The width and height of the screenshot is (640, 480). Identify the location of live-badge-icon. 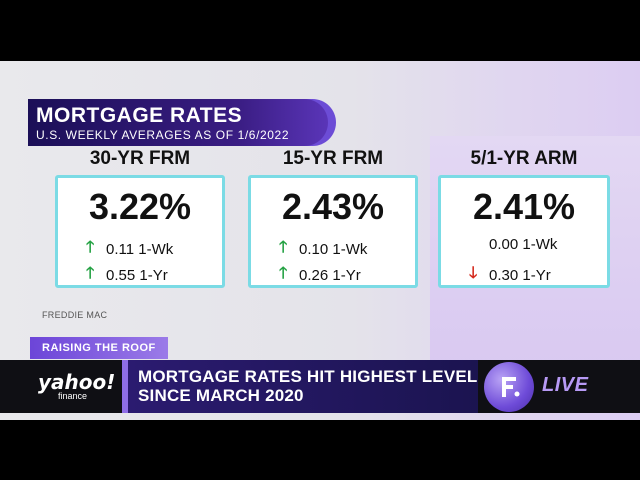
(509, 387).